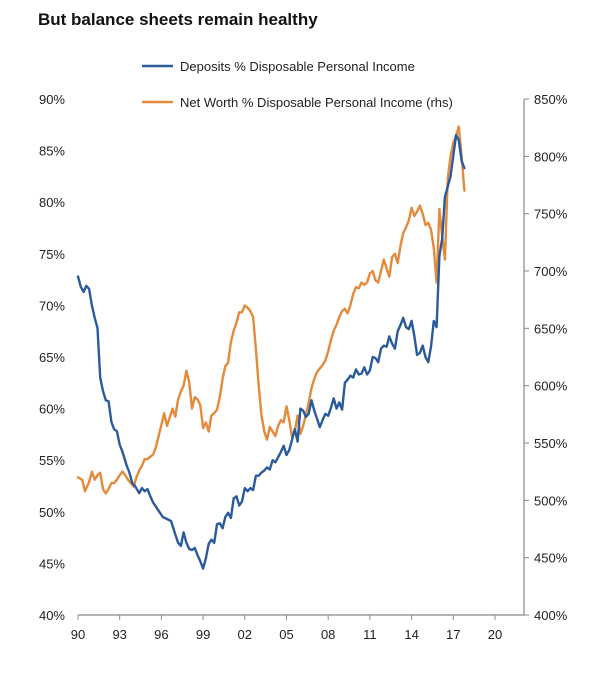 This screenshot has width=606, height=680. What do you see at coordinates (551, 386) in the screenshot?
I see `right-y-tick-label: 600%` at bounding box center [551, 386].